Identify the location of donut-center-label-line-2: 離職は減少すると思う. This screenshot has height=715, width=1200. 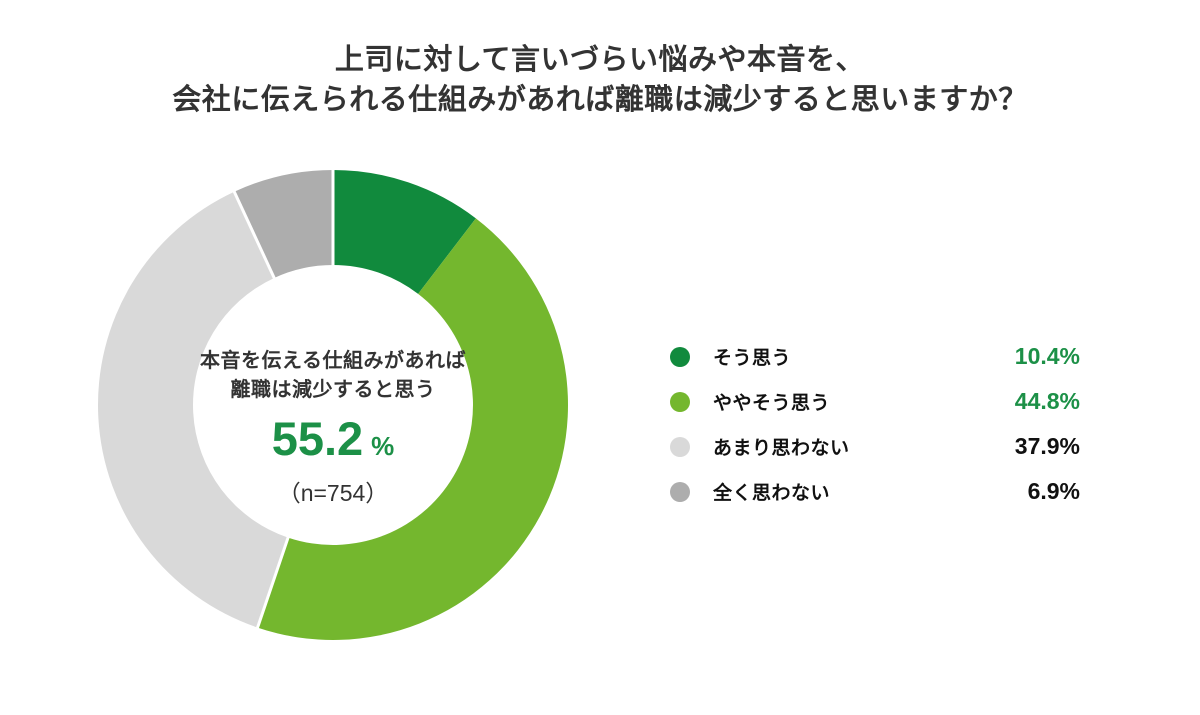
(333, 390).